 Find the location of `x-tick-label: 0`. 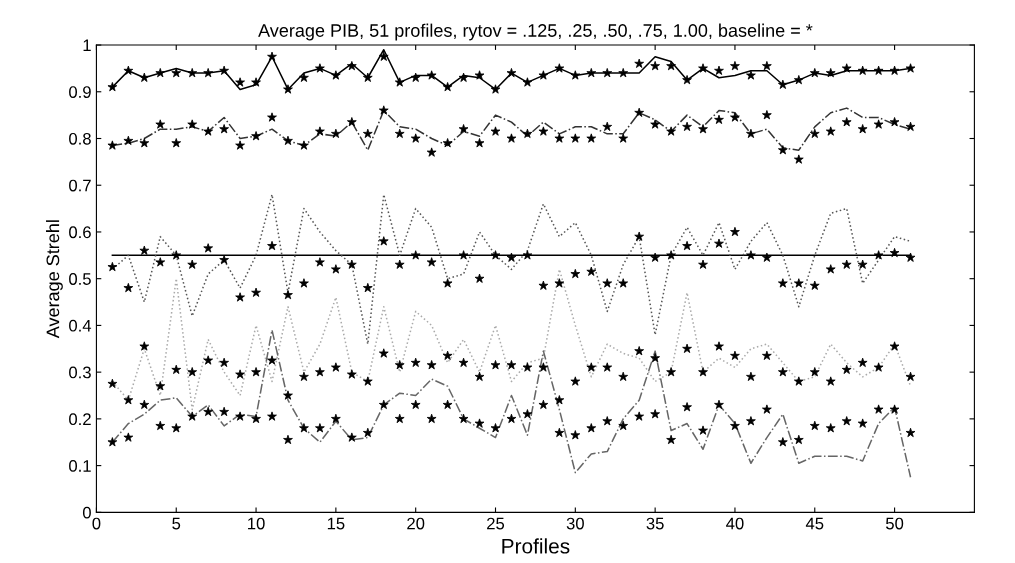

x-tick-label: 0 is located at coordinates (96, 523).